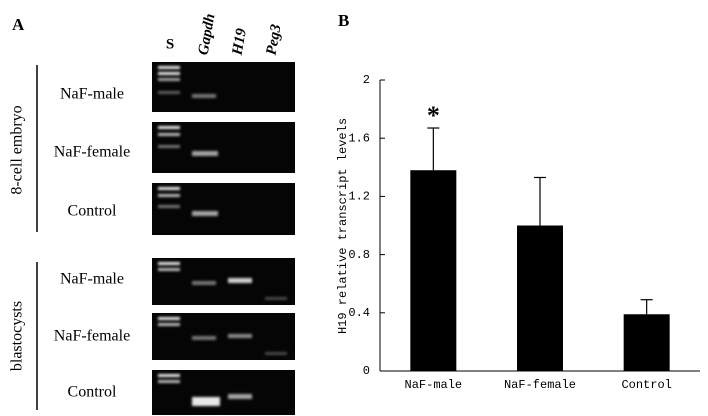  I want to click on panel-label: B, so click(343, 20).